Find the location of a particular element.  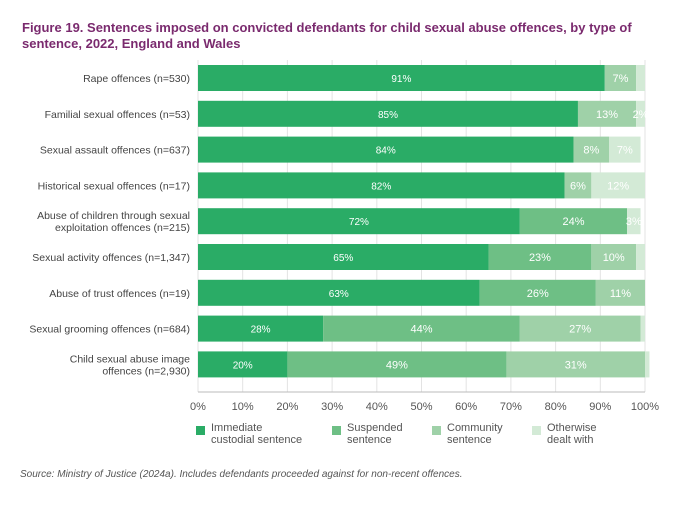

category-label: Abuse of trust offences (n=19) is located at coordinates (119, 294).